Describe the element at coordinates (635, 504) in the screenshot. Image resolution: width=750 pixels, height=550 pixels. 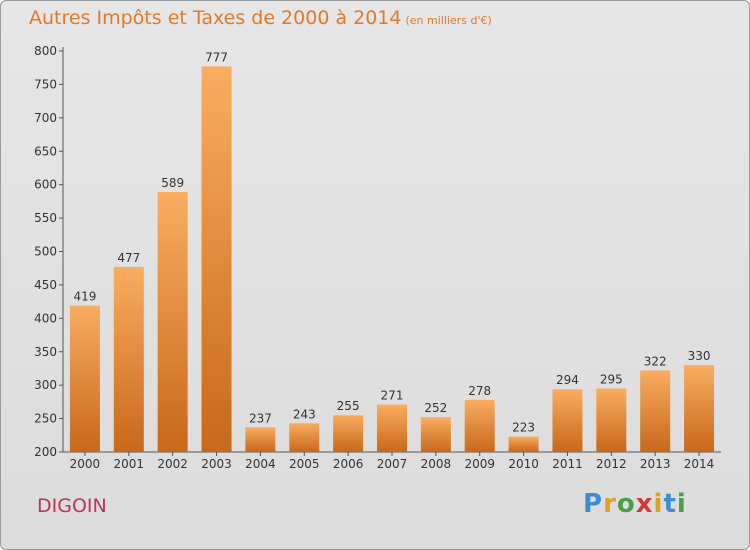
I see `proxiti-logo: Proxiti` at that location.